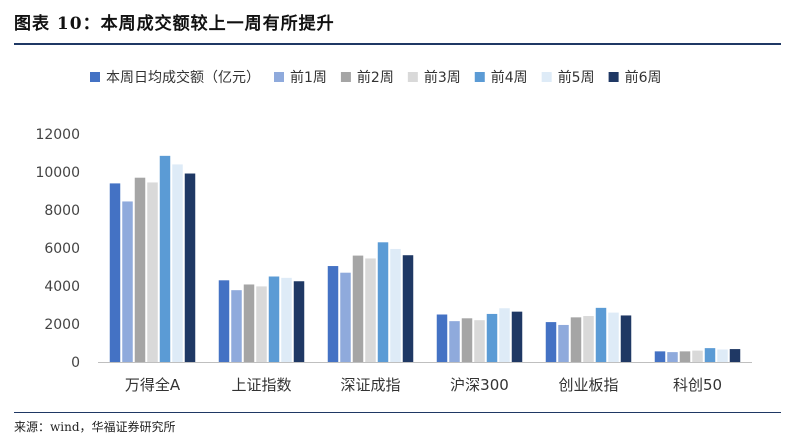 The width and height of the screenshot is (795, 443). Describe the element at coordinates (397, 44) in the screenshot. I see `title-rule` at that location.